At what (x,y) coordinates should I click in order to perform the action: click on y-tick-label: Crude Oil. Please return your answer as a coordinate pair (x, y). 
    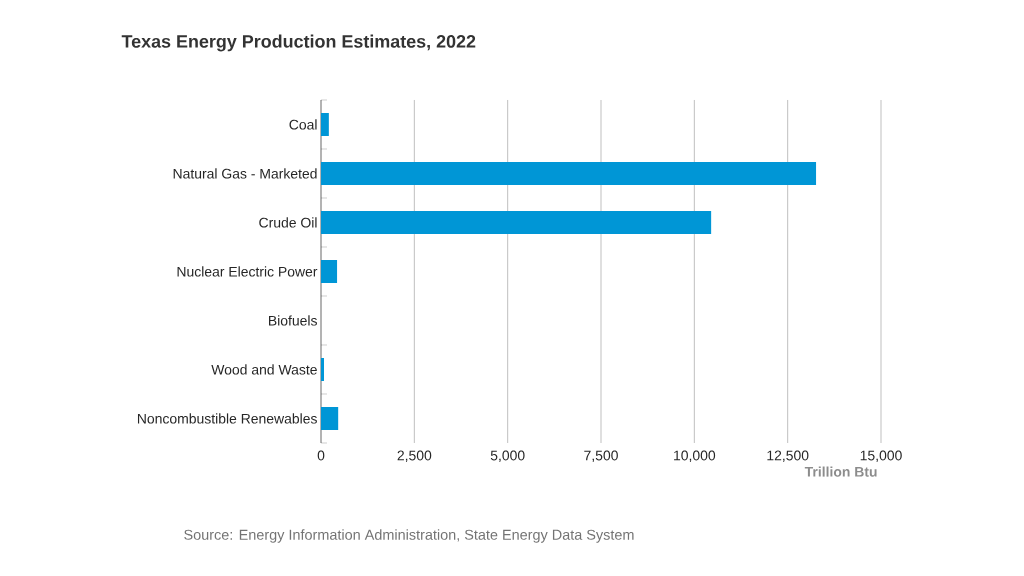
    Looking at the image, I should click on (288, 222).